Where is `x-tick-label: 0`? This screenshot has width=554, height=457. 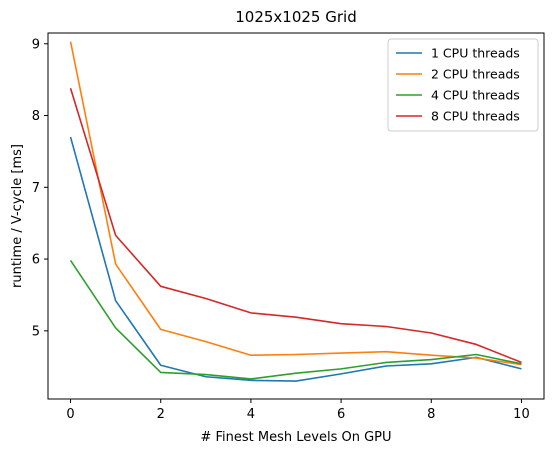
x-tick-label: 0 is located at coordinates (70, 414).